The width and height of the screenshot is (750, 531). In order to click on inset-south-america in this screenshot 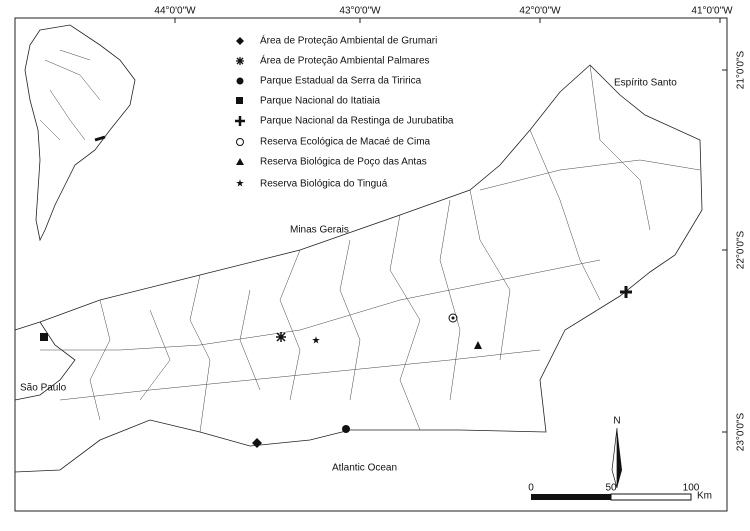, I will do `click(80, 133)`.